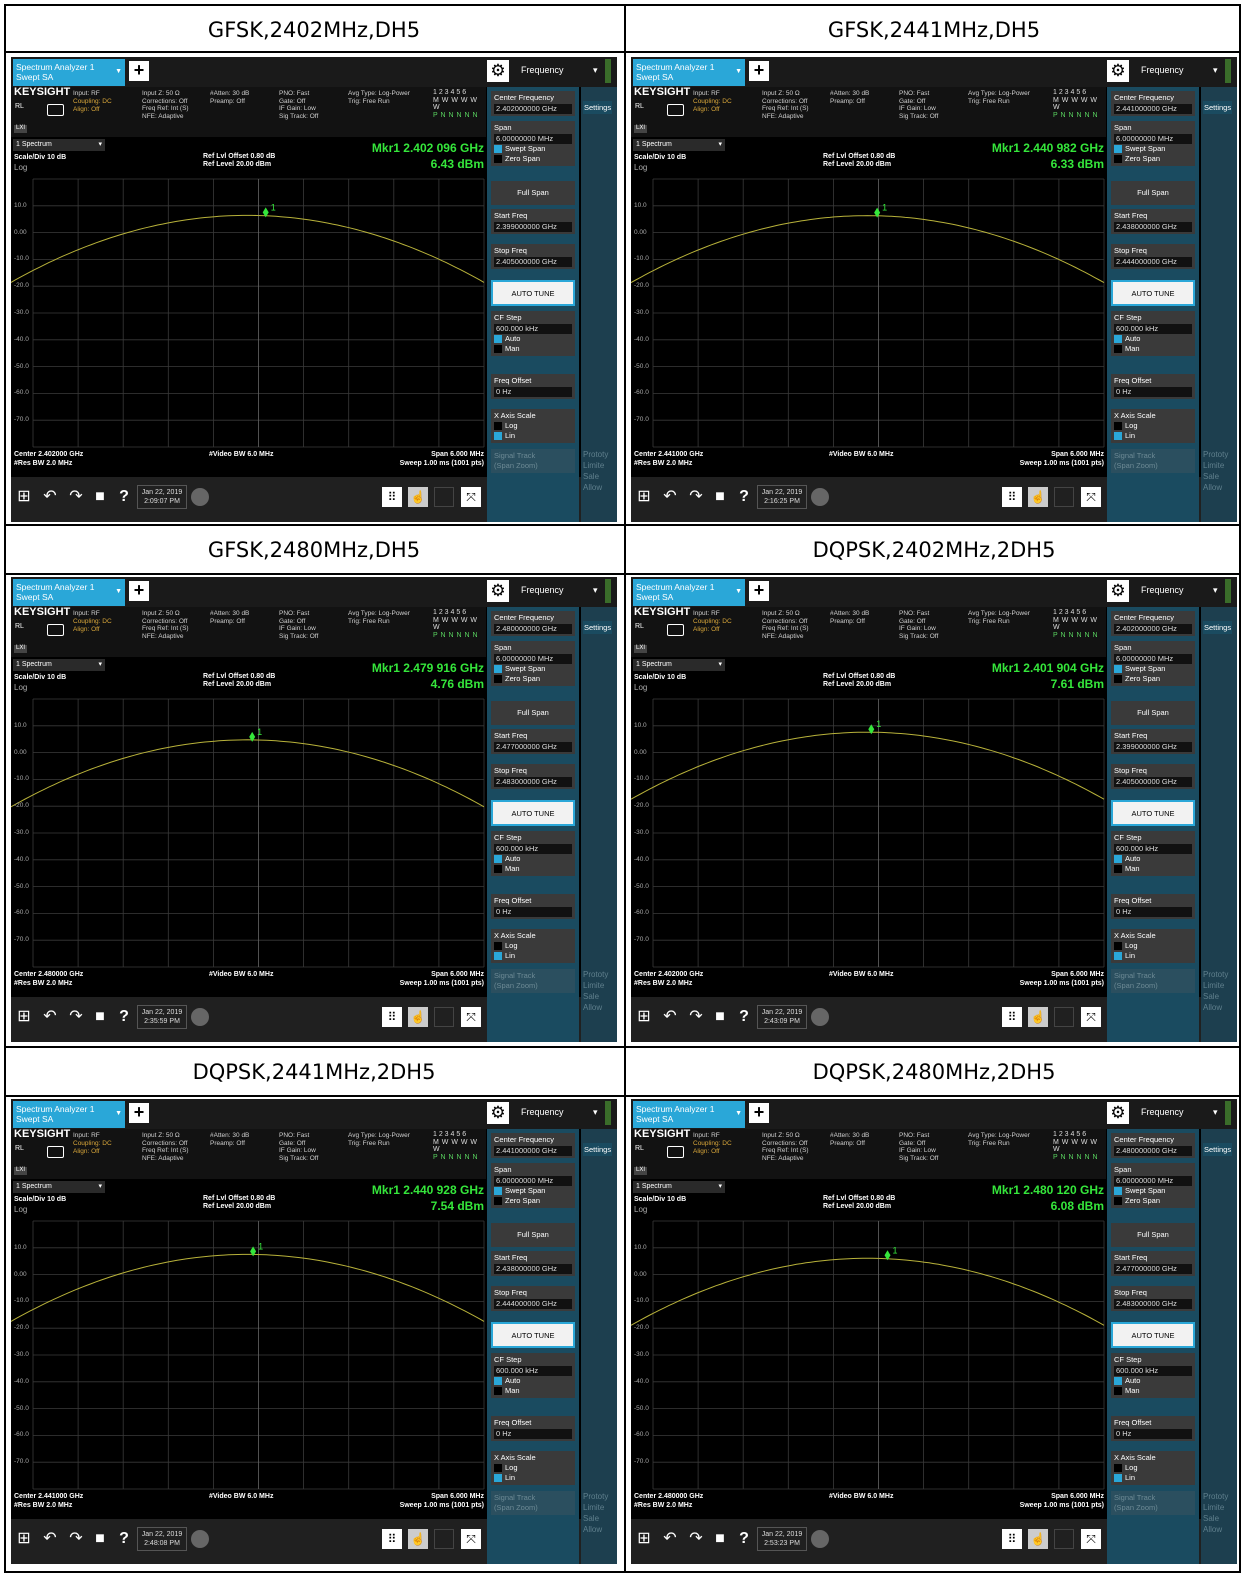  What do you see at coordinates (471, 1539) in the screenshot?
I see `fullscreen-icon: ⤧` at bounding box center [471, 1539].